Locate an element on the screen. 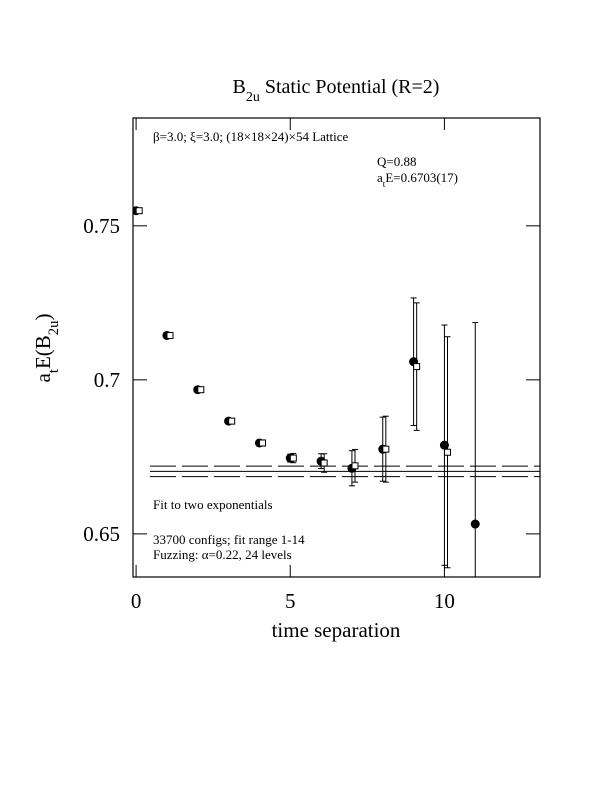  annotation: atE=0.6703(17) is located at coordinates (417, 179).